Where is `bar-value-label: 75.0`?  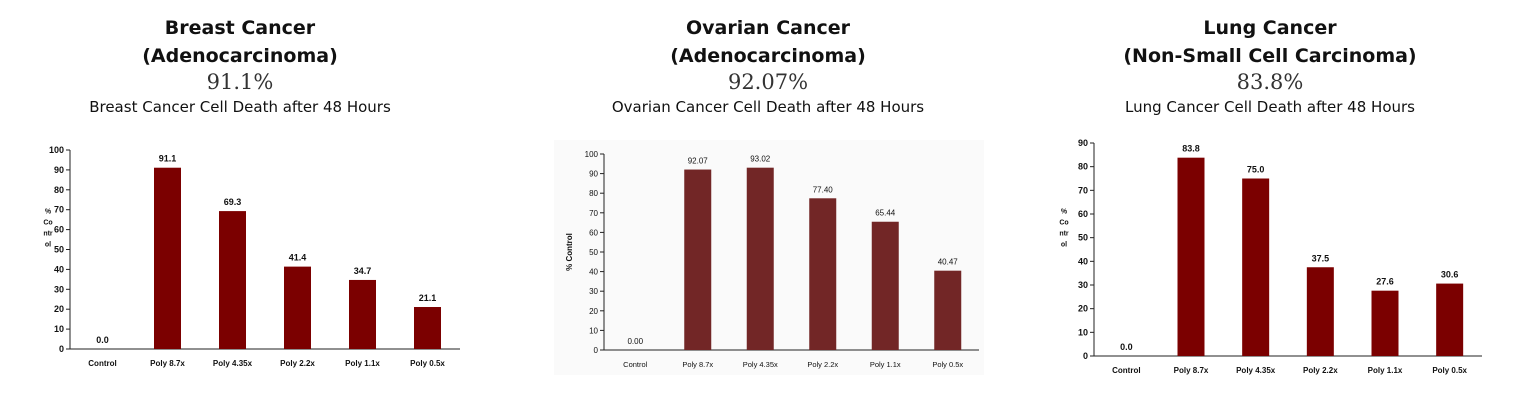 bar-value-label: 75.0 is located at coordinates (1256, 170).